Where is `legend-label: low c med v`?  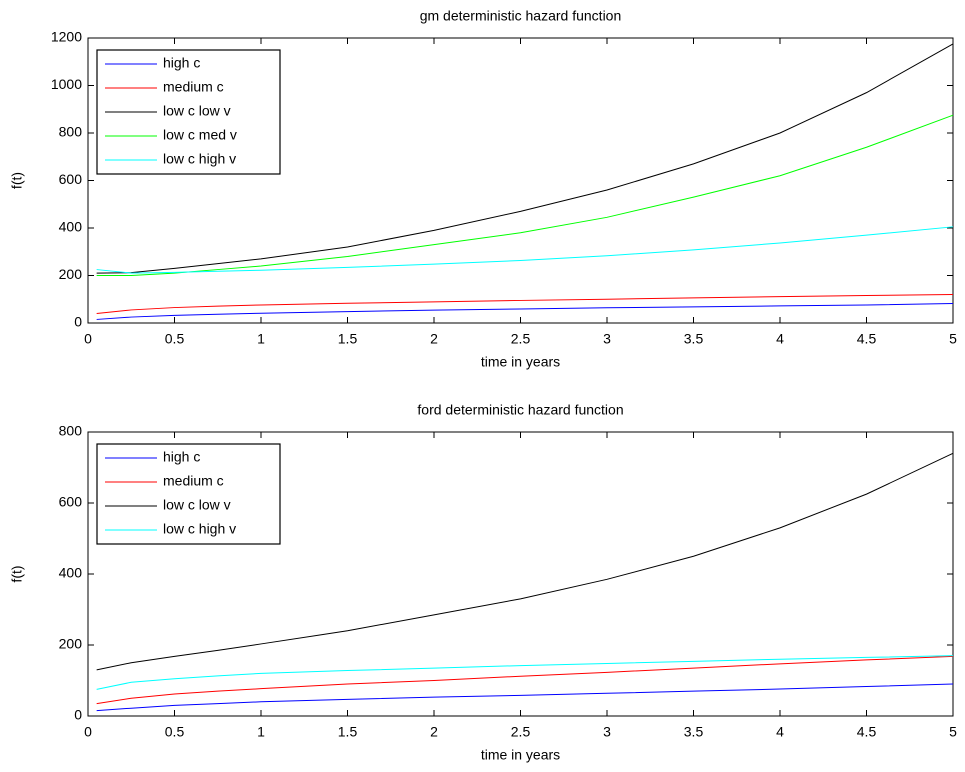
legend-label: low c med v is located at coordinates (200, 135).